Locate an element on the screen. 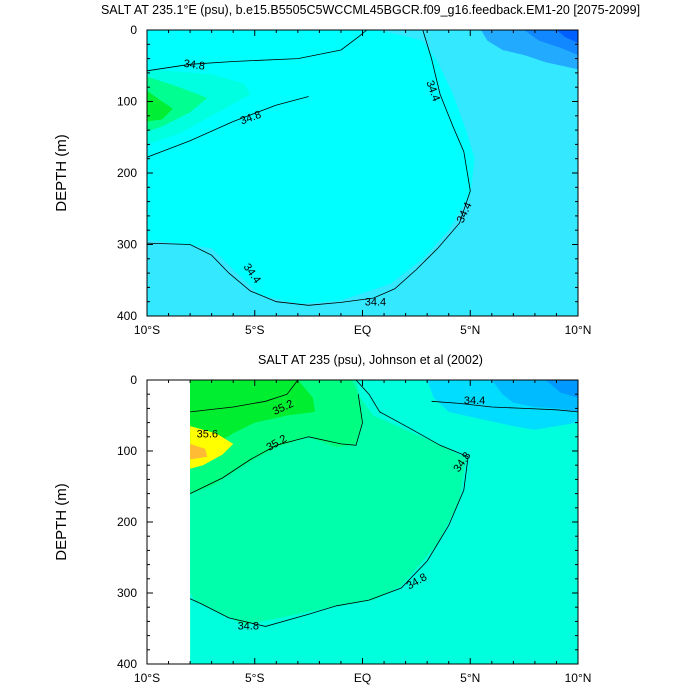 This screenshot has width=700, height=700. chart-title: SALT AT 235 (psu), Johnson et al (2002) is located at coordinates (370, 360).